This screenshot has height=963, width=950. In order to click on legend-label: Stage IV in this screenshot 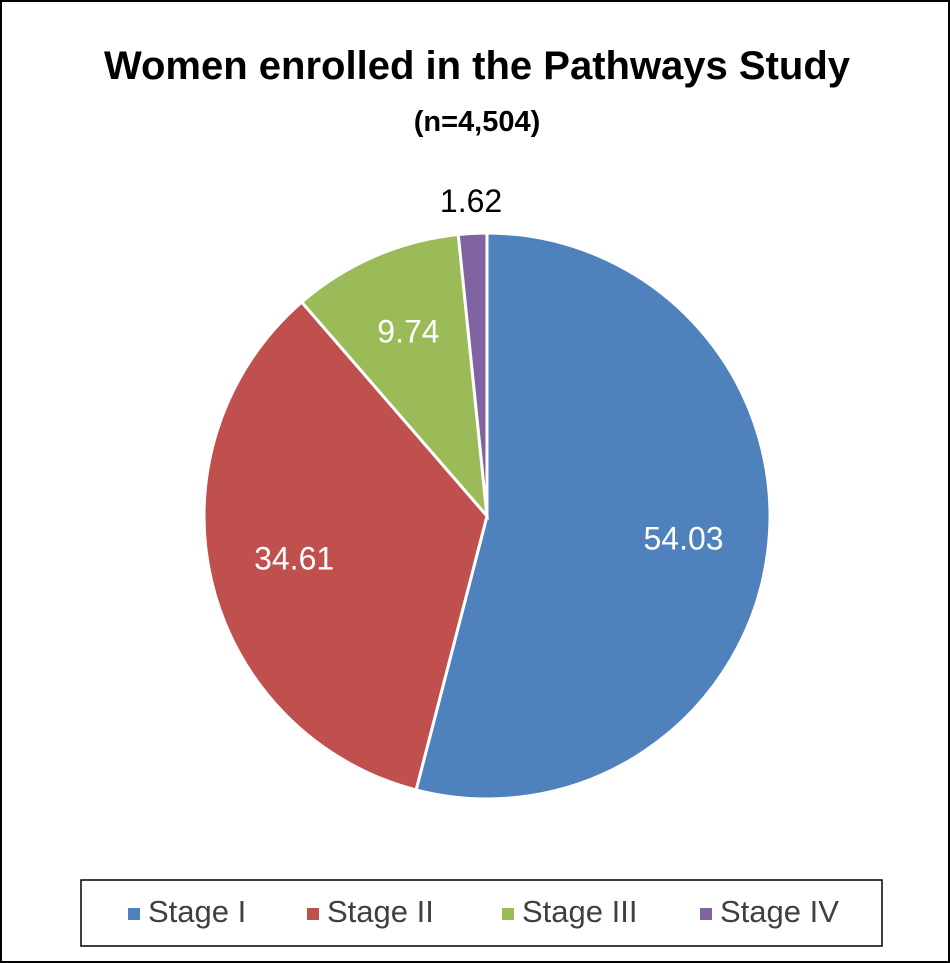, I will do `click(779, 911)`.